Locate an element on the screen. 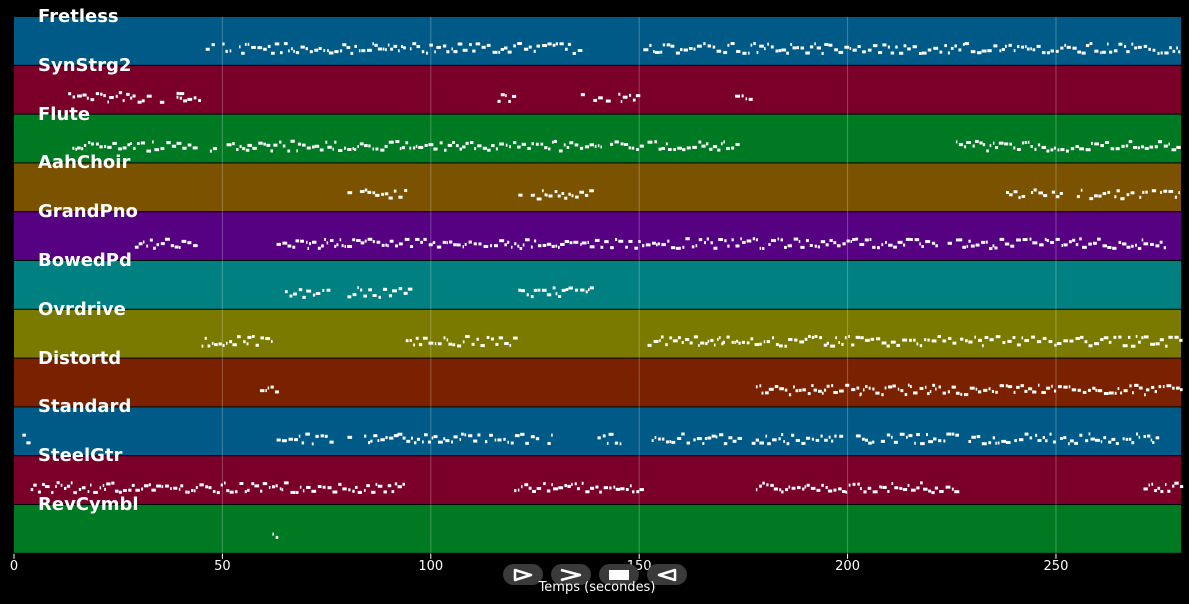 Image resolution: width=1189 pixels, height=604 pixels. stop-button is located at coordinates (619, 574).